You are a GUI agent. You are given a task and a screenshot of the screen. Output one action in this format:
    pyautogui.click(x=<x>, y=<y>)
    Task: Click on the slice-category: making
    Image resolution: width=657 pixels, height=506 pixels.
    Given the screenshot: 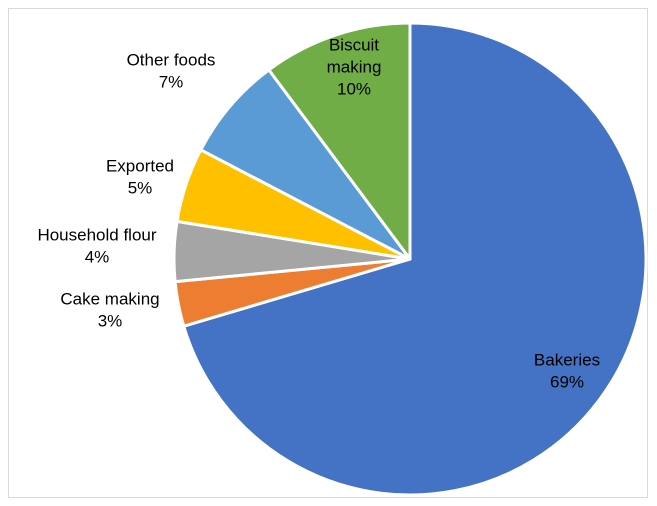 What is the action you would take?
    pyautogui.click(x=354, y=66)
    